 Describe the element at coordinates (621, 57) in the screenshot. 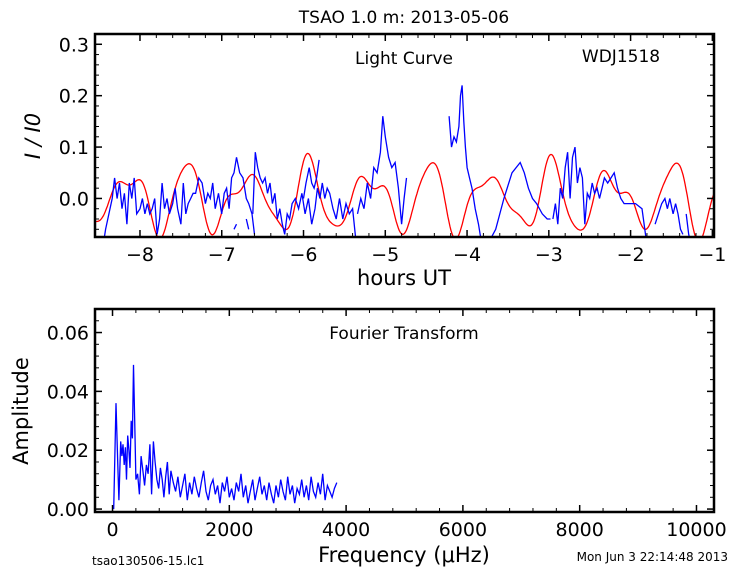

I see `light-curve-target-label: WDJ1518` at that location.